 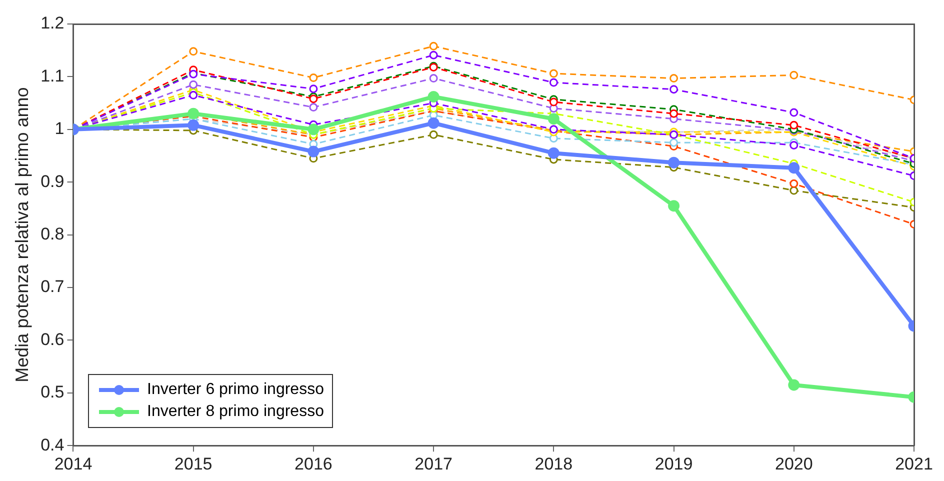 I want to click on y-tick-label: 1, so click(x=59, y=128).